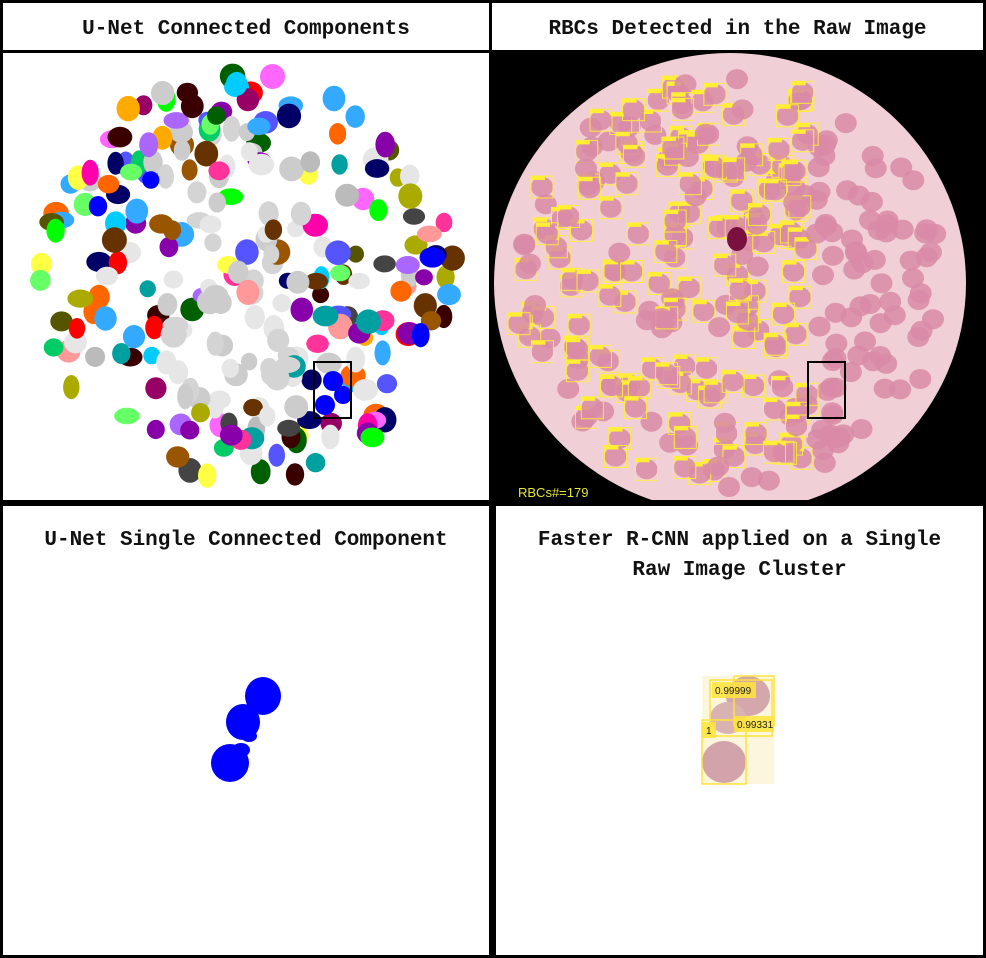 The image size is (986, 958). Describe the element at coordinates (553, 492) in the screenshot. I see `rbc-count-label: RBCs#=179` at that location.